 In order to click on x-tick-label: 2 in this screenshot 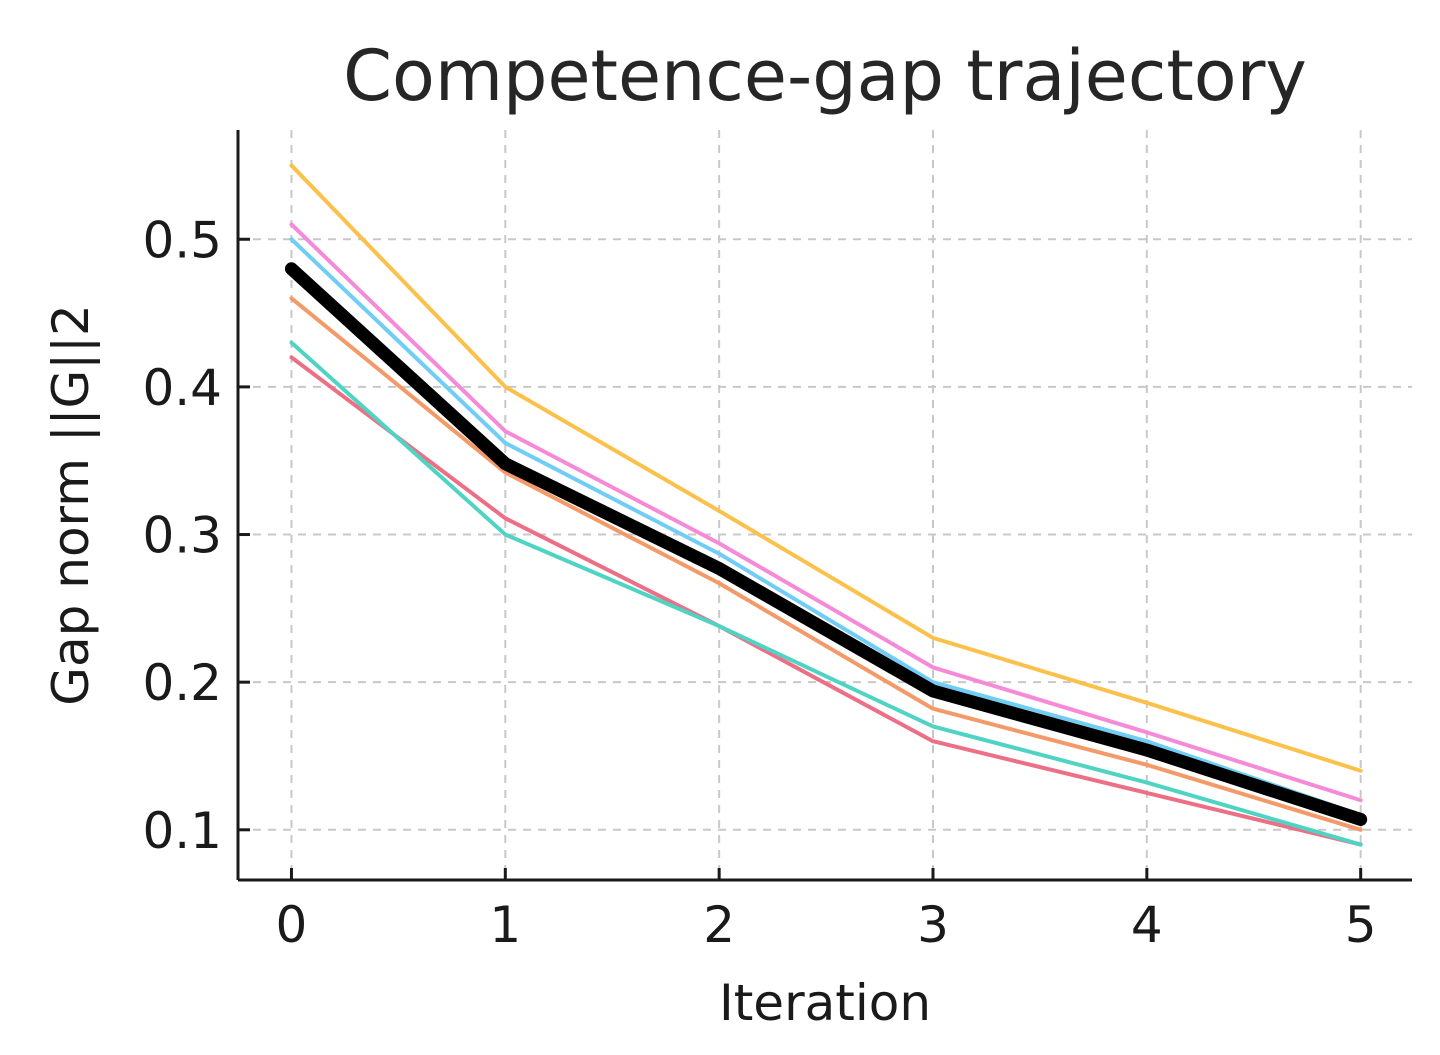, I will do `click(719, 925)`.